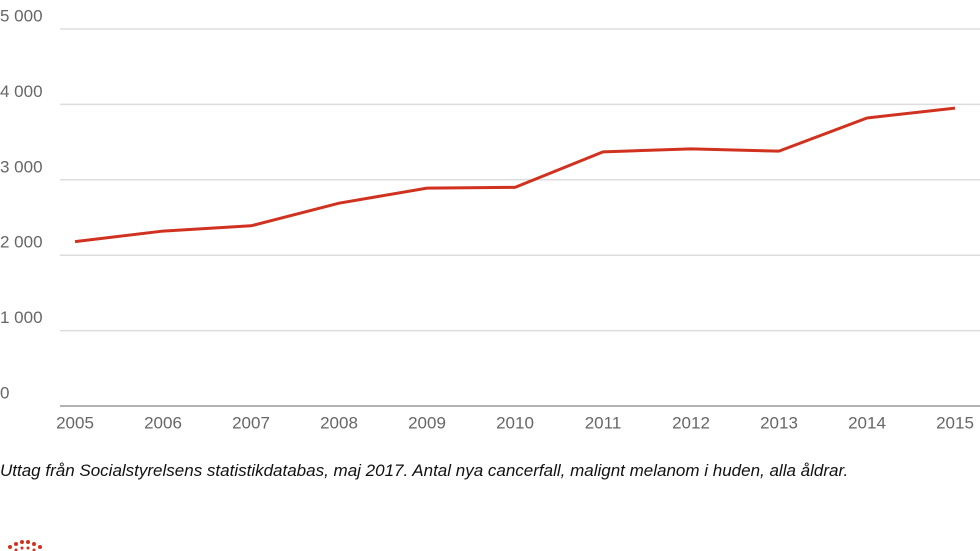  I want to click on x-tick-label: 2013, so click(779, 422).